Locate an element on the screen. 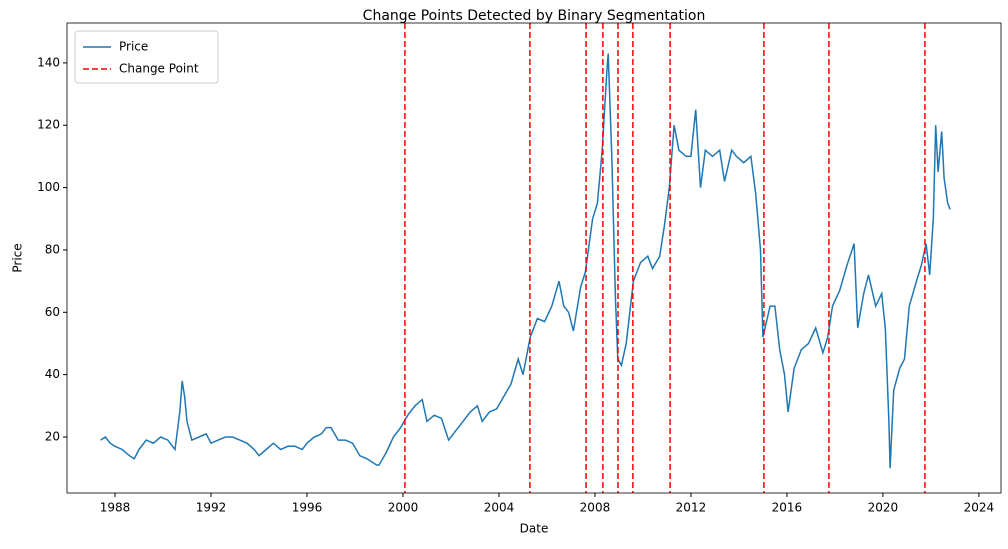 Image resolution: width=1008 pixels, height=549 pixels. legend-label: Price is located at coordinates (133, 47).